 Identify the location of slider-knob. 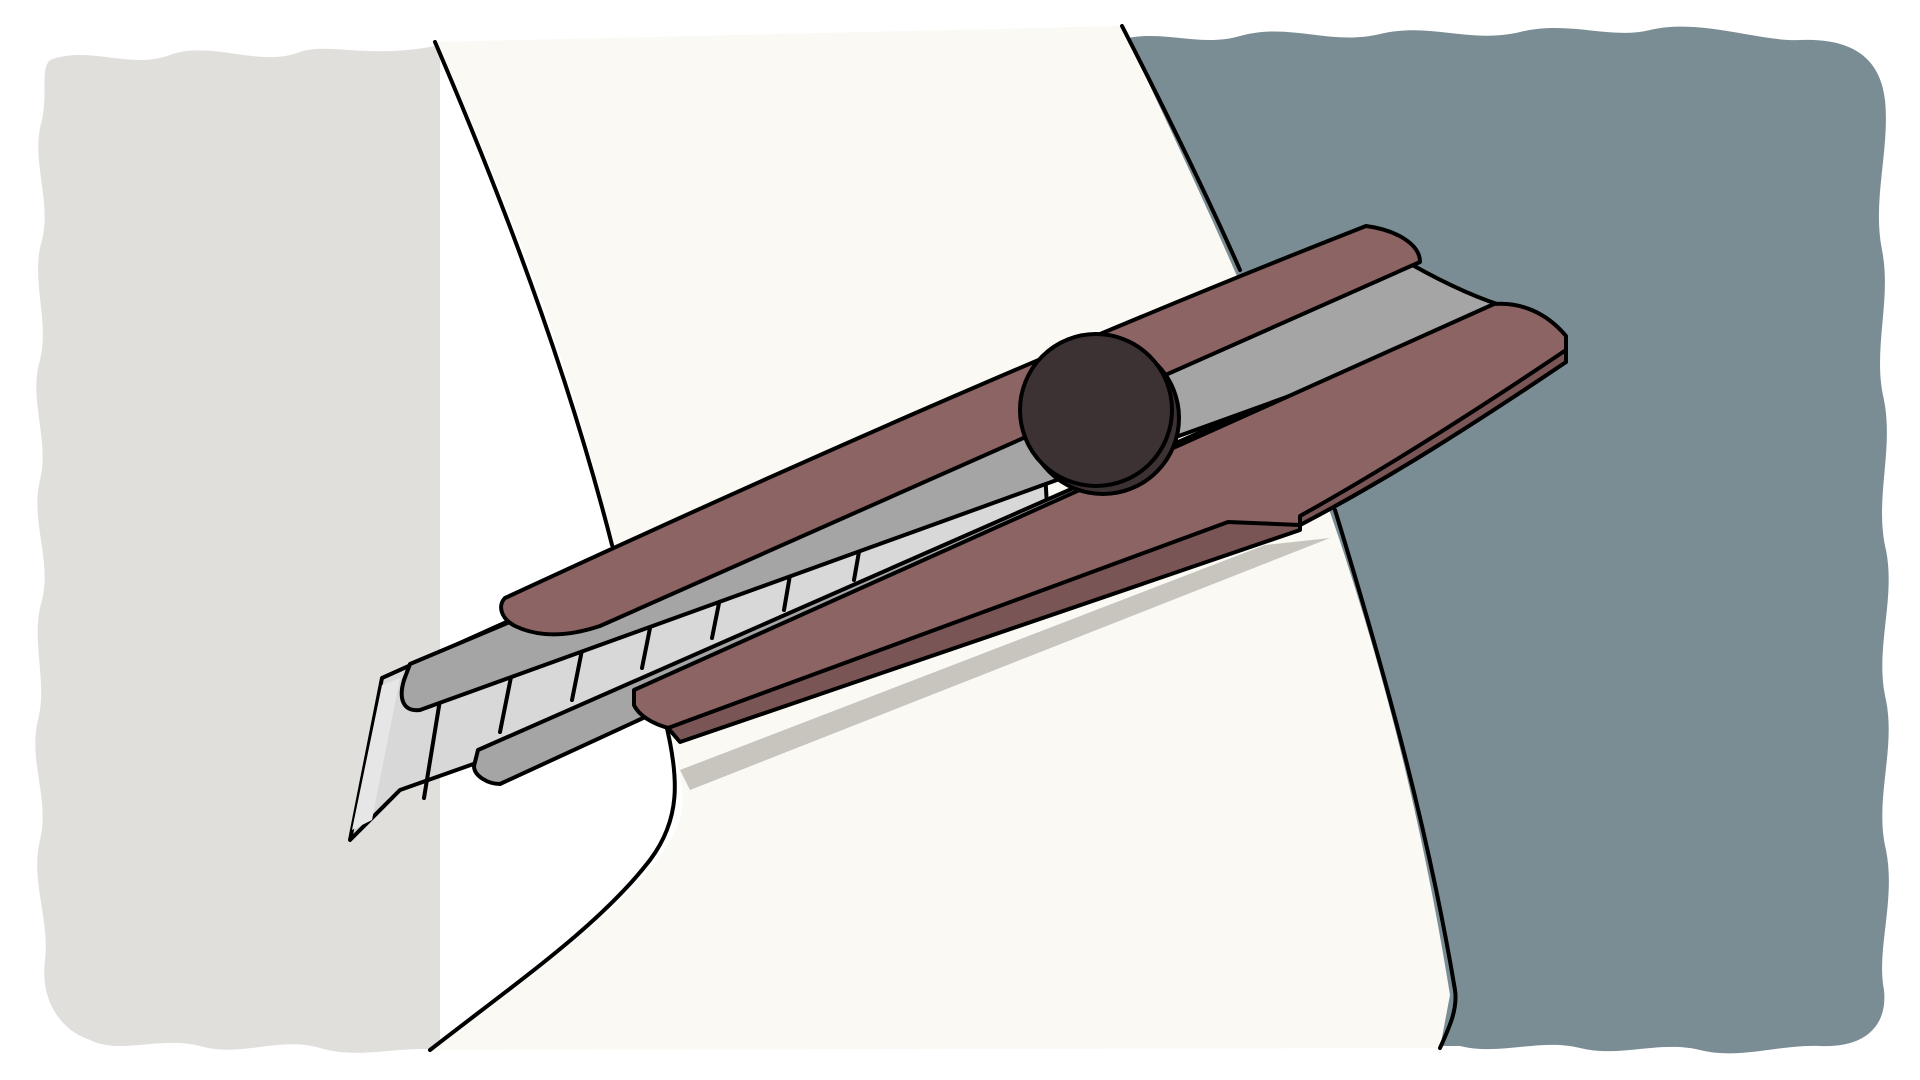
(1096, 410).